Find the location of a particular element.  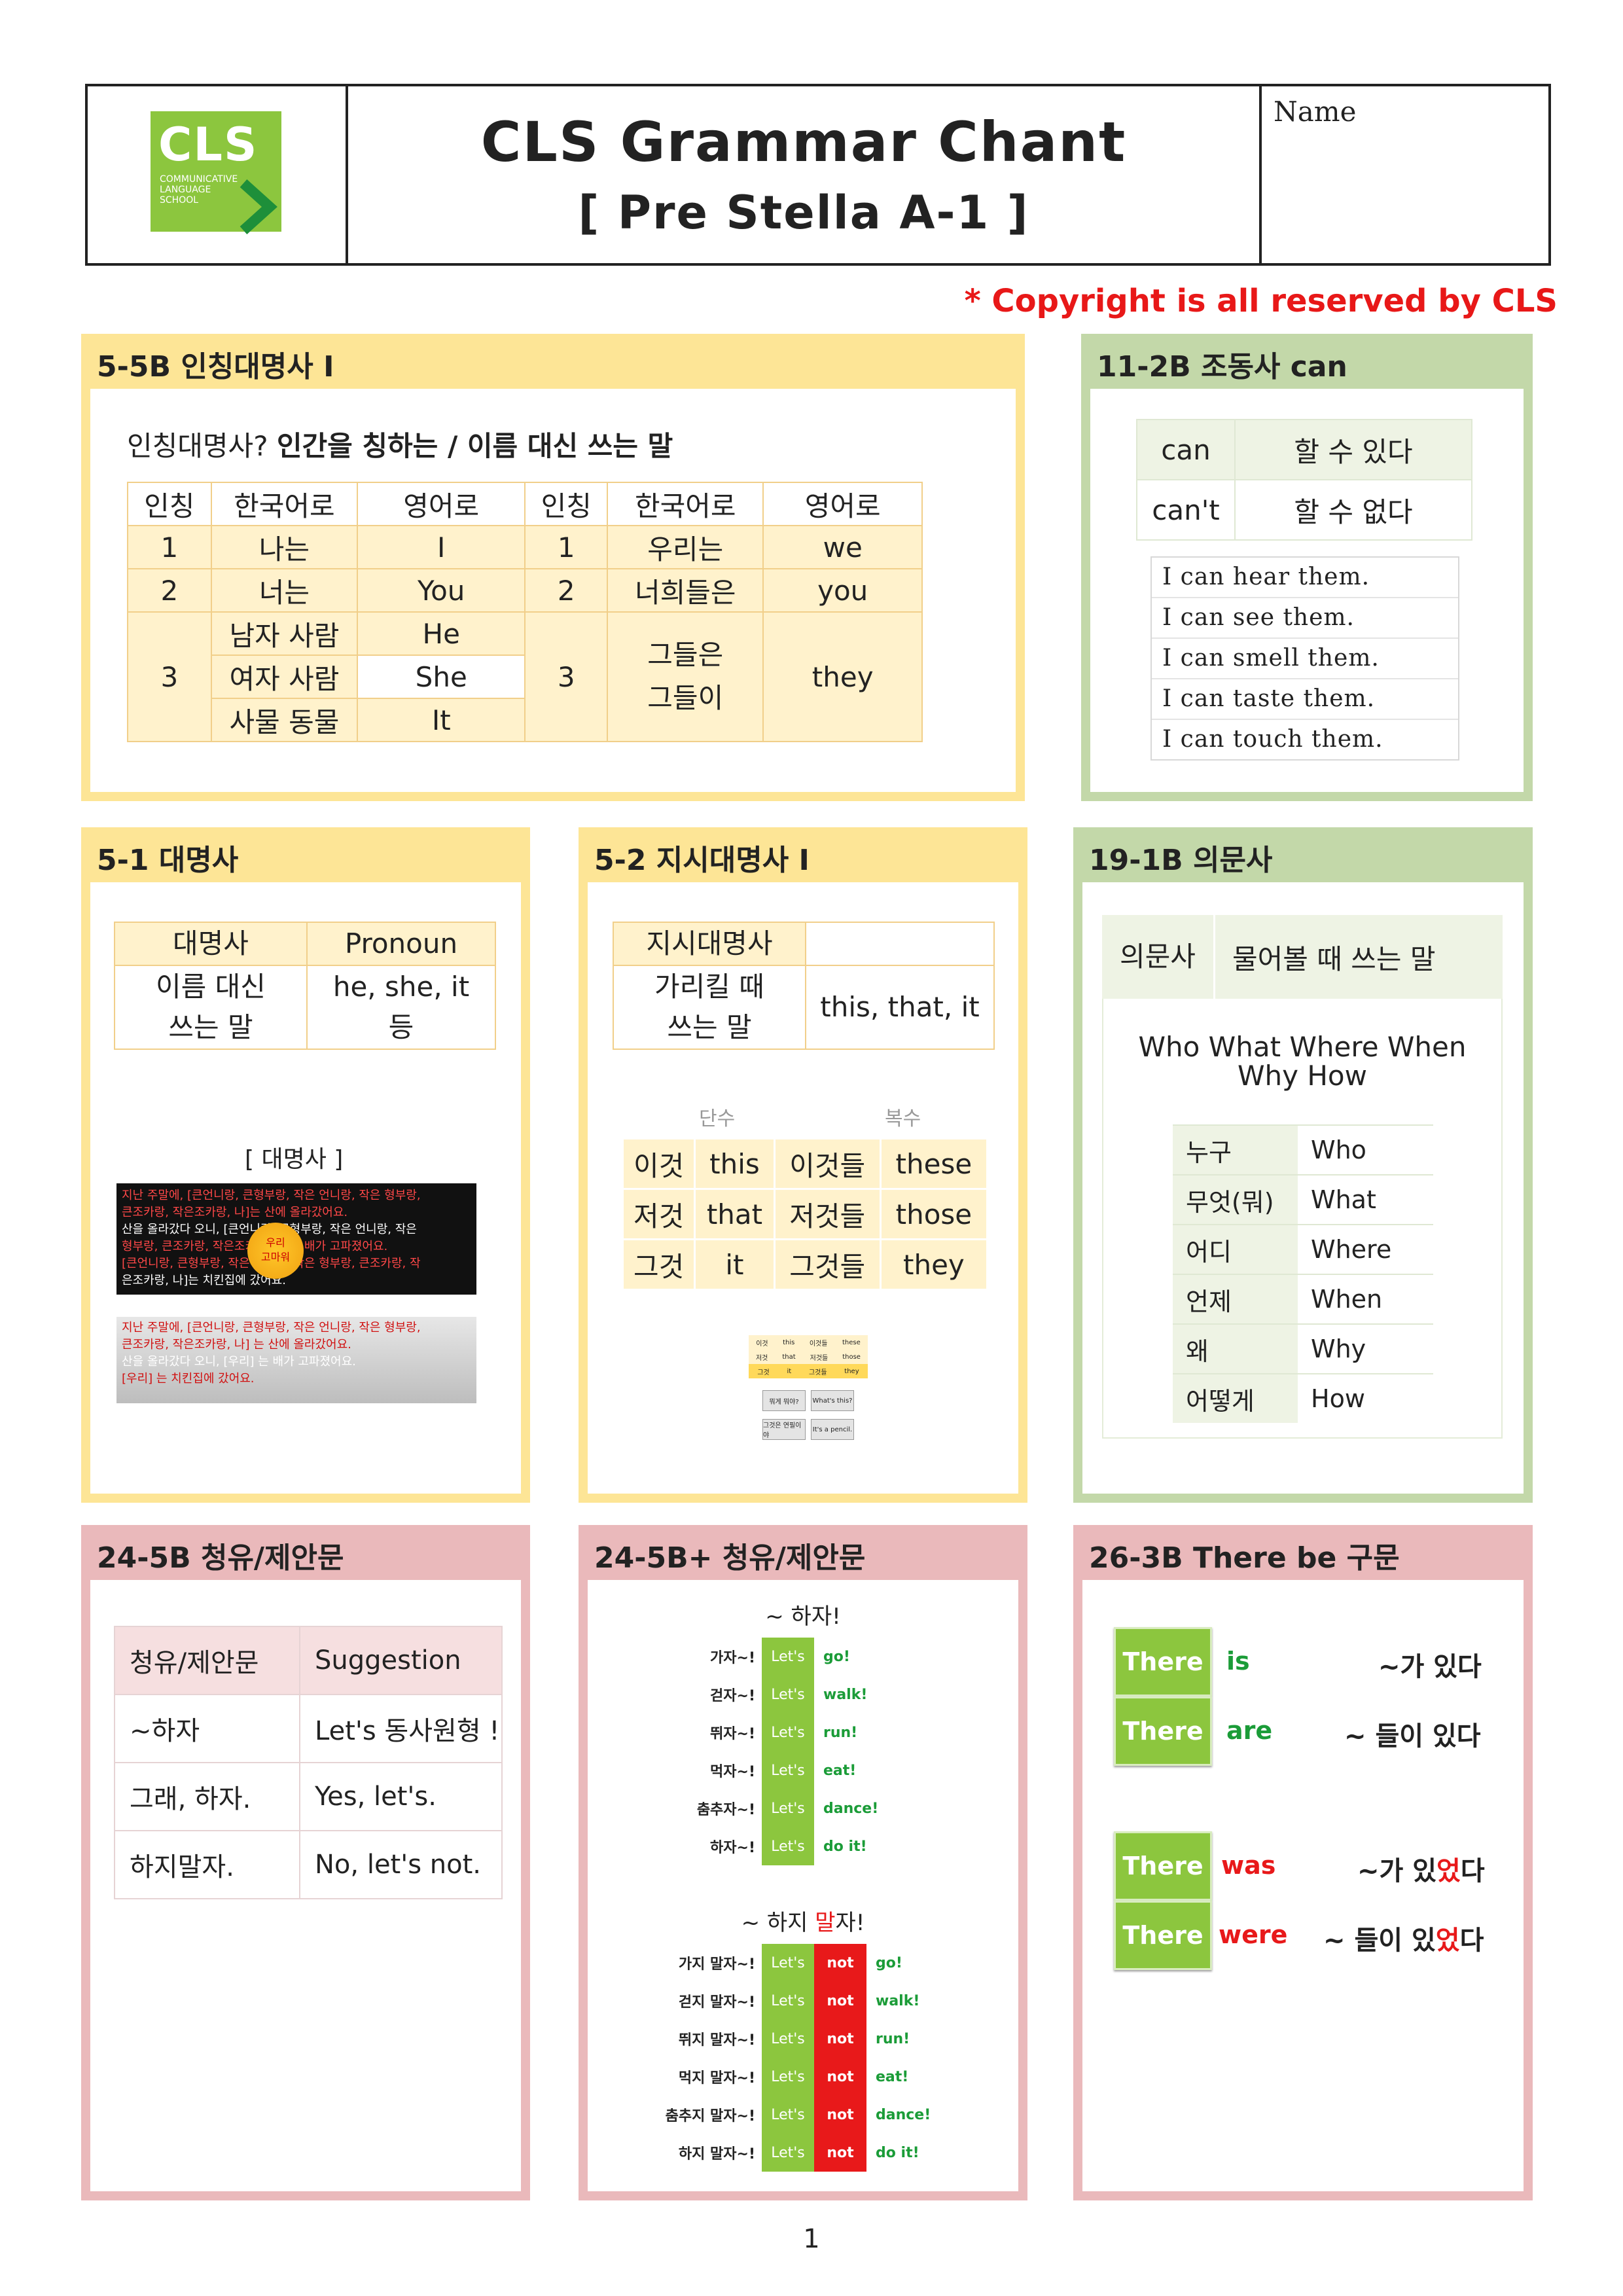

panel-heading: 24-5B+ 청유/제안문 is located at coordinates (803, 1552).